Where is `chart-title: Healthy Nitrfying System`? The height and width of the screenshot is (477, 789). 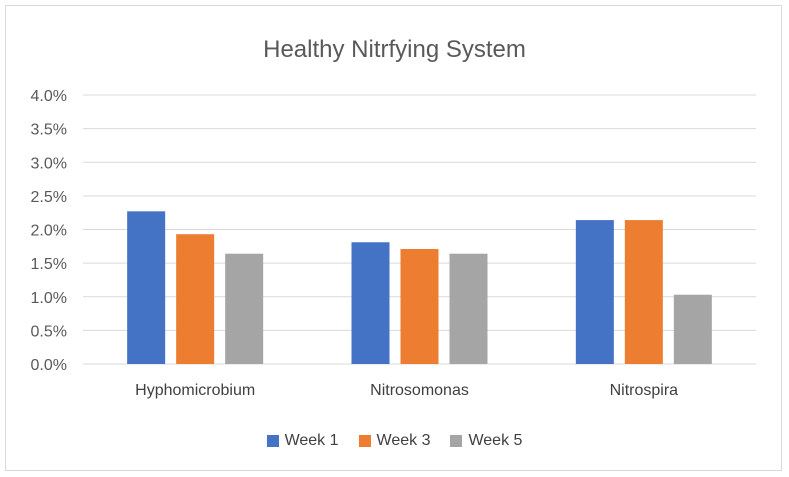 chart-title: Healthy Nitrfying System is located at coordinates (394, 49).